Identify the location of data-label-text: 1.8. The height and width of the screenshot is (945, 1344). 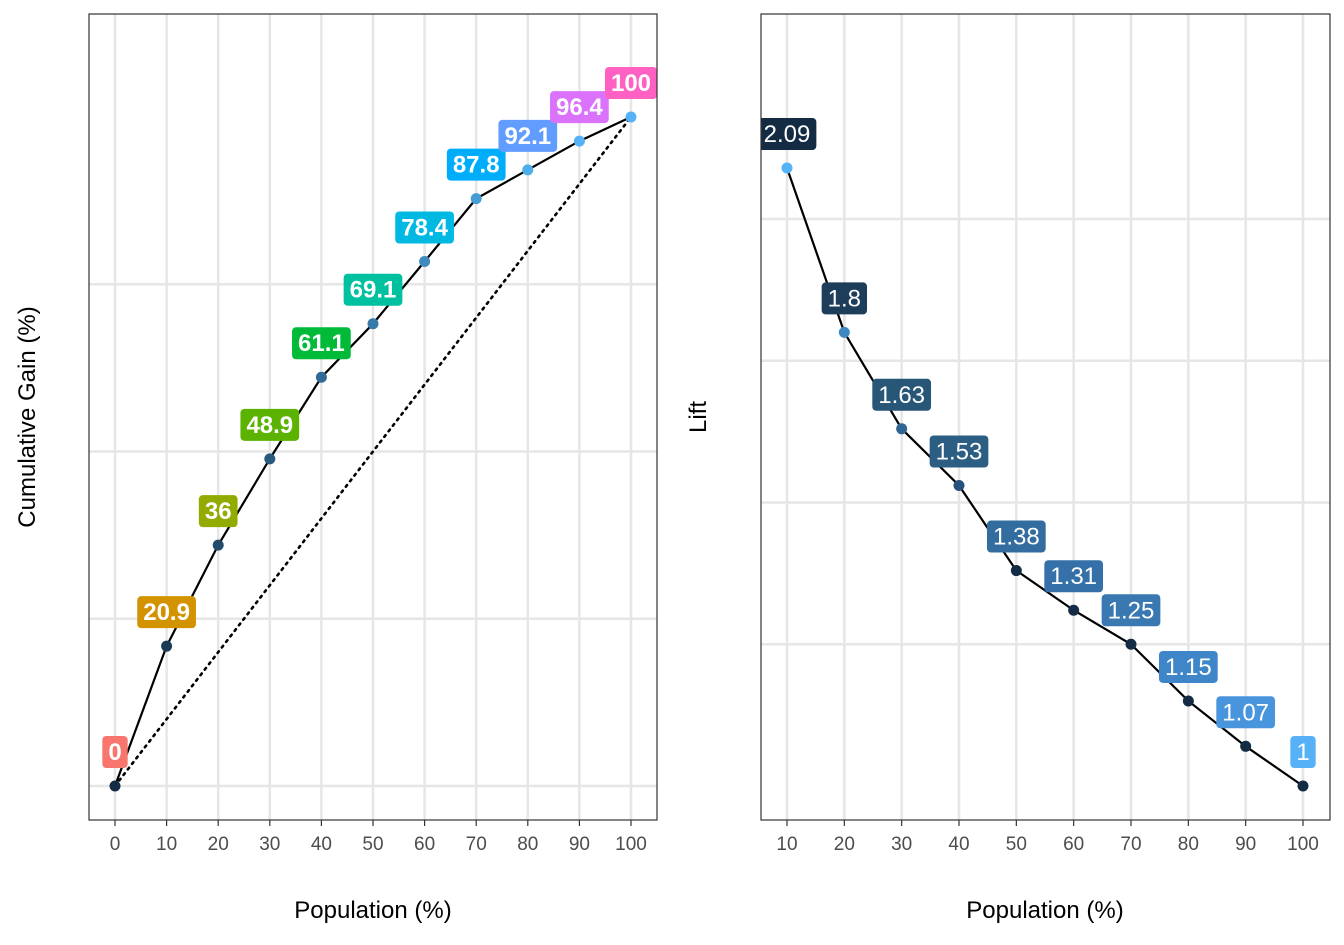
(844, 298).